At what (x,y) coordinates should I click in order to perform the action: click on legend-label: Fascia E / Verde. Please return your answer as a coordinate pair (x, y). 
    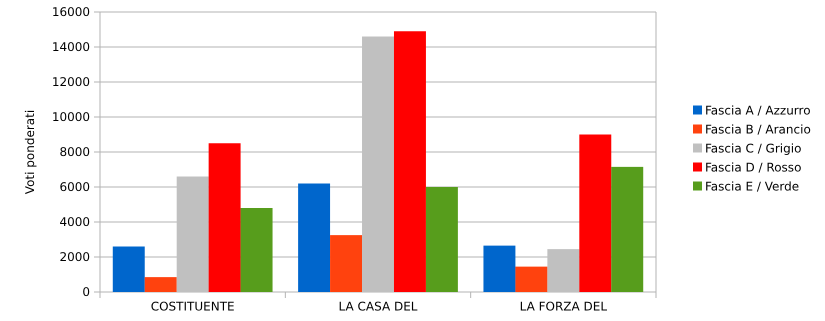
    Looking at the image, I should click on (752, 187).